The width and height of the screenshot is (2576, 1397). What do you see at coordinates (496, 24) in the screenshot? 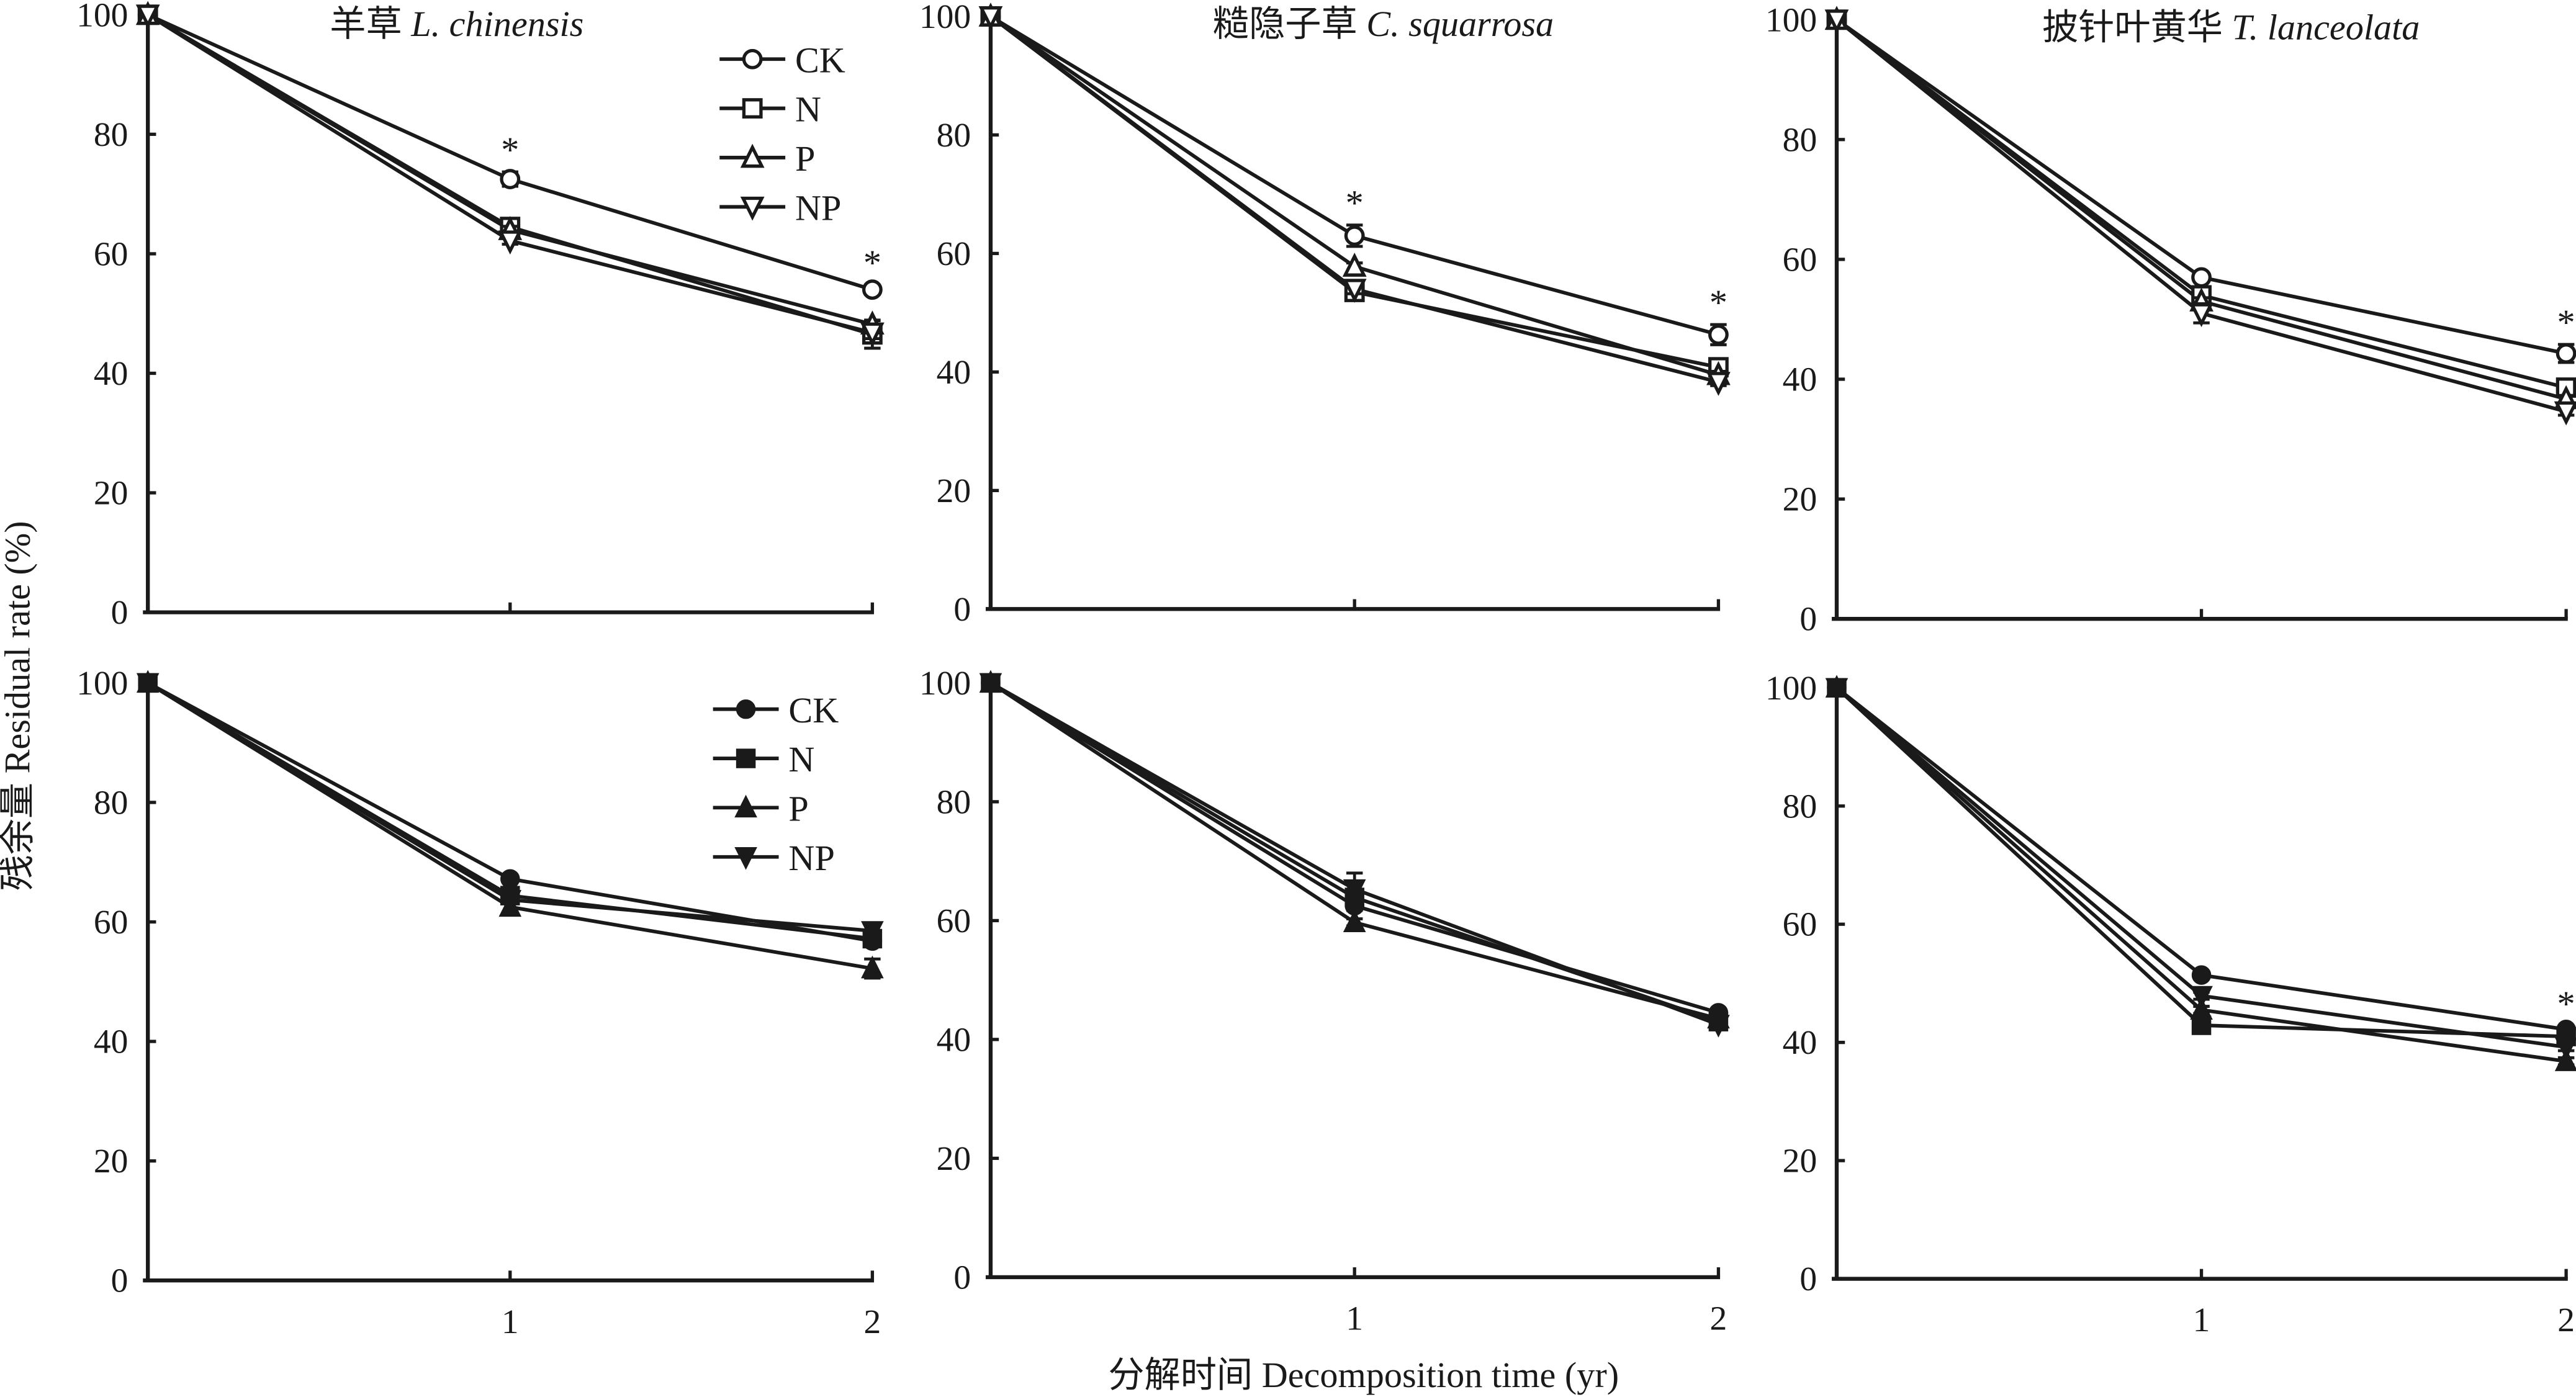
I see `panel-title-species: L. chinensis` at bounding box center [496, 24].